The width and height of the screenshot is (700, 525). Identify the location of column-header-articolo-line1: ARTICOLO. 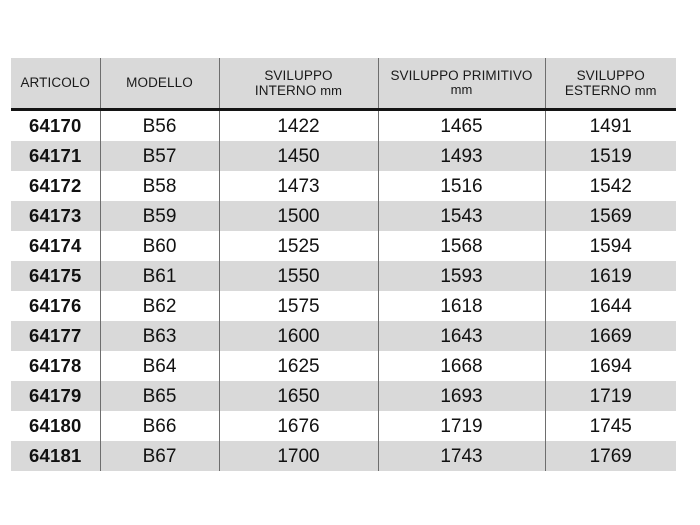
(55, 83).